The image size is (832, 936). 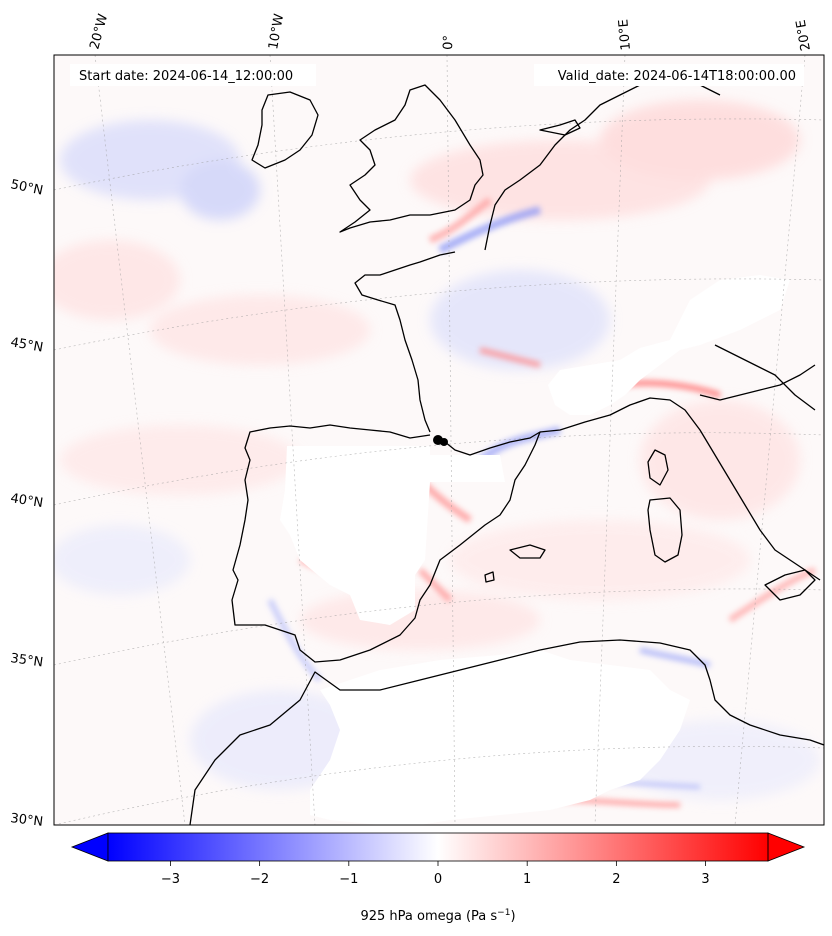 I want to click on lon-label-0: 0°, so click(x=449, y=42).